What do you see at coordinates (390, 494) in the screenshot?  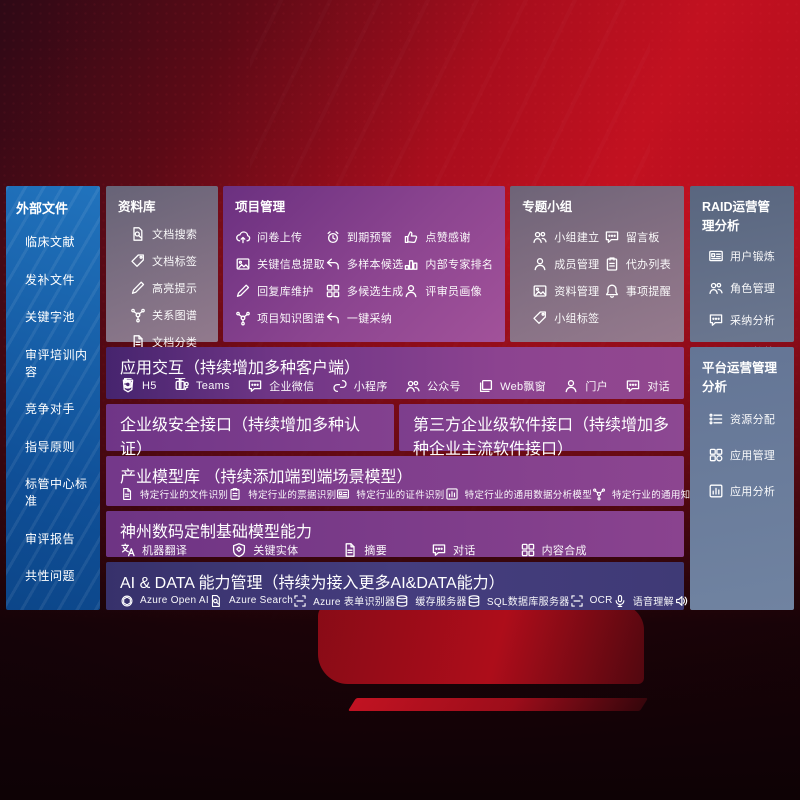 I see `industry-model-item: 特定行业的证件识别` at bounding box center [390, 494].